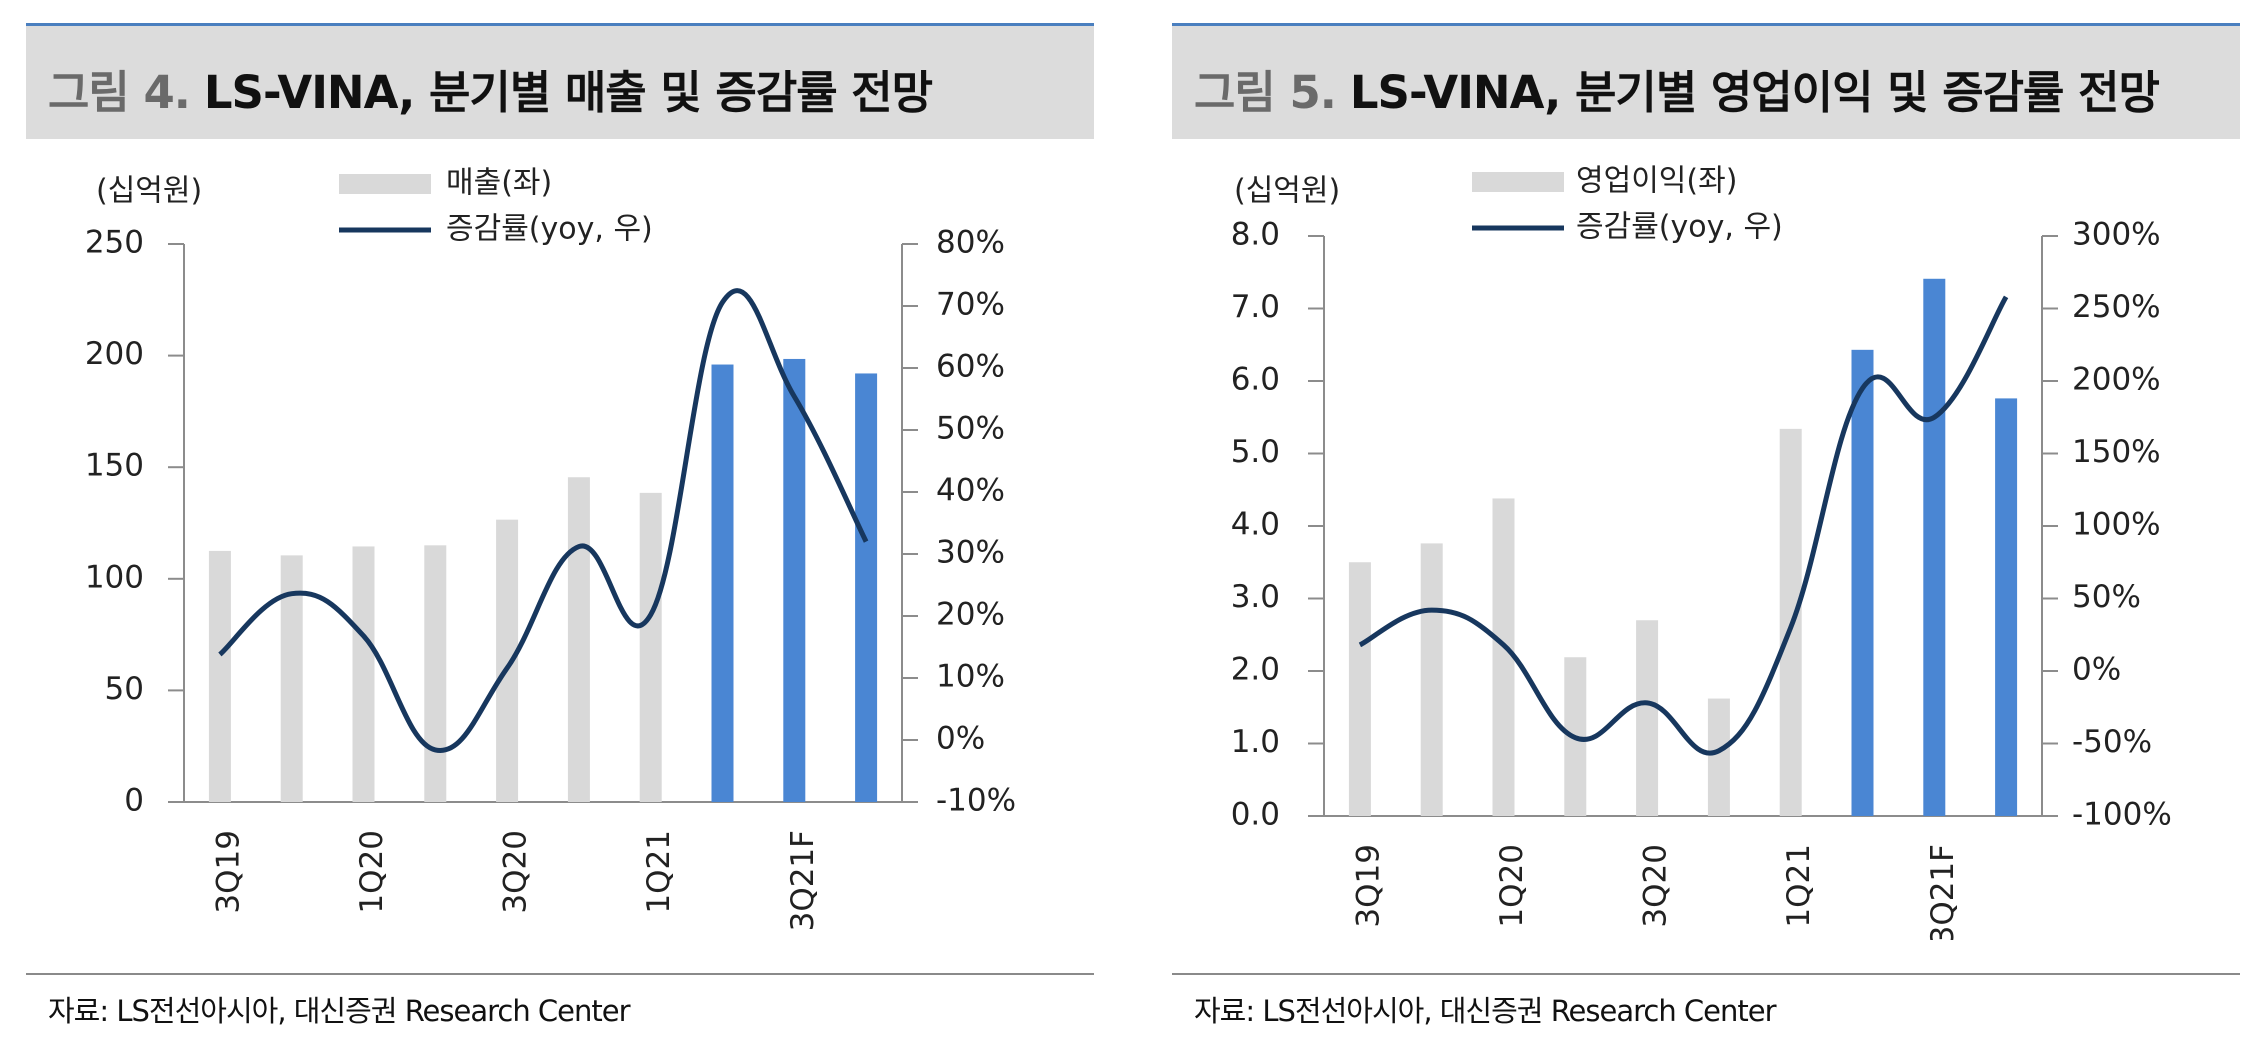  What do you see at coordinates (435, 673) in the screenshot?
I see `revenue-bar-2Q20` at bounding box center [435, 673].